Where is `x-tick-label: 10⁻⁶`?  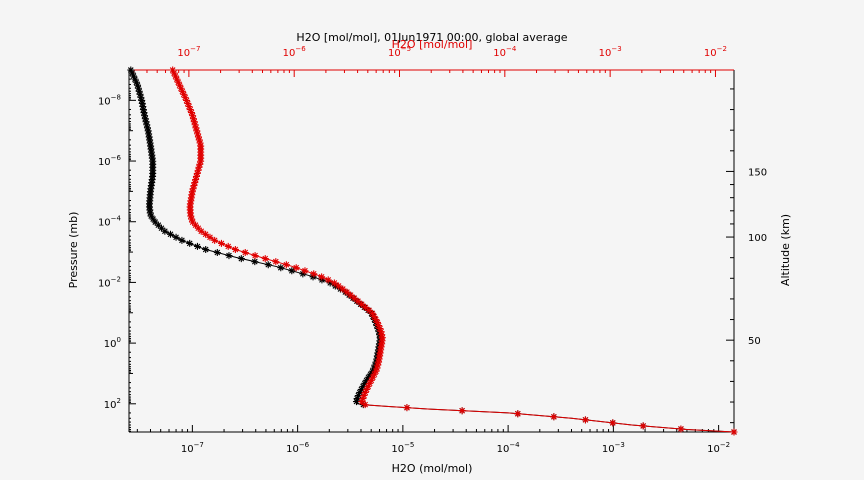 x-tick-label: 10⁻⁶ is located at coordinates (298, 448).